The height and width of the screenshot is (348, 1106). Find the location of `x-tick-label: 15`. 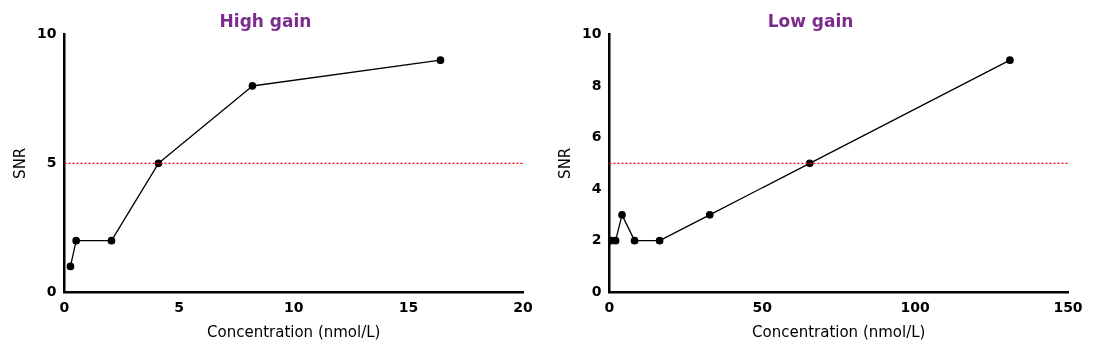

x-tick-label: 15 is located at coordinates (408, 307).